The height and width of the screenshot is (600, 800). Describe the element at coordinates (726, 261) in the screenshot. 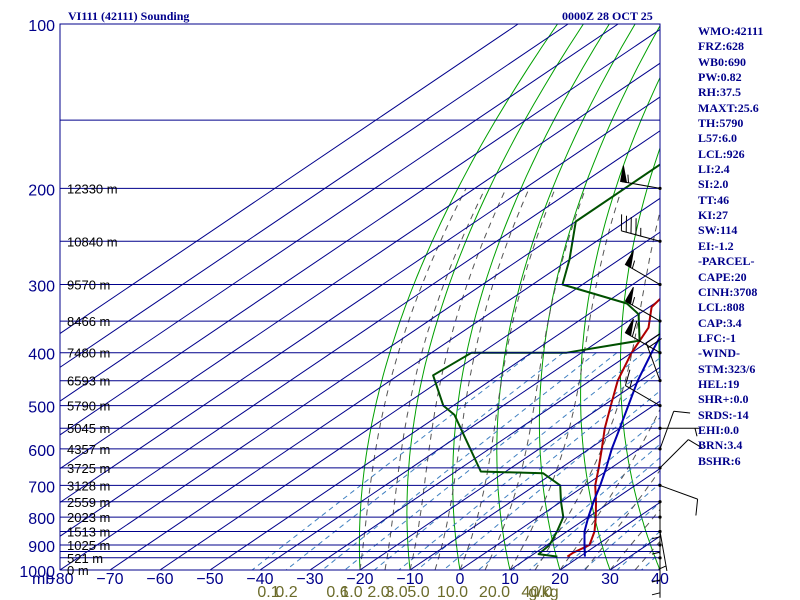

I see `index-item: -PARCEL-` at that location.